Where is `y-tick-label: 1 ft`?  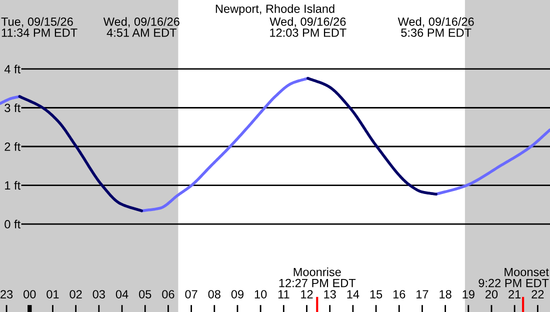 y-tick-label: 1 ft is located at coordinates (12, 185).